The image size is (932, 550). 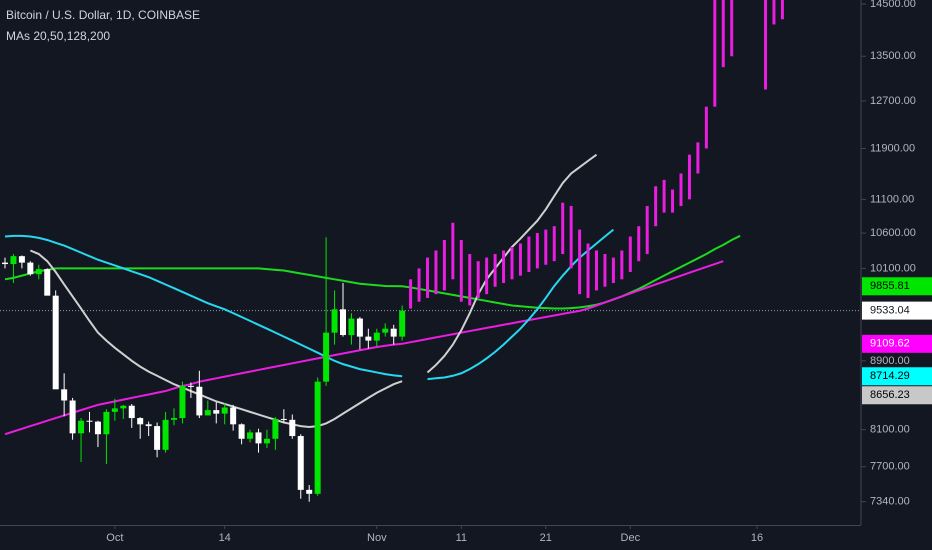 What do you see at coordinates (893, 233) in the screenshot?
I see `y-tick-label: 10600.00` at bounding box center [893, 233].